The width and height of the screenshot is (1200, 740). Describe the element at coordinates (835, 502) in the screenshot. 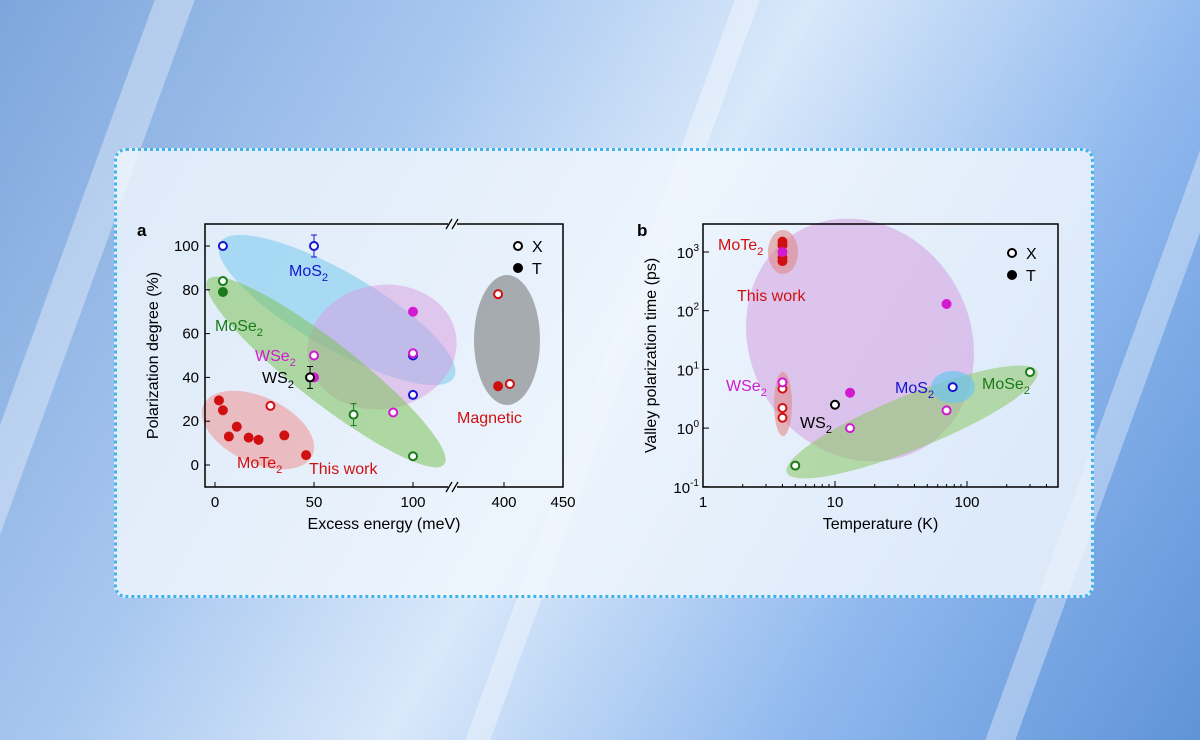

I see `x-tick-label: 10` at that location.